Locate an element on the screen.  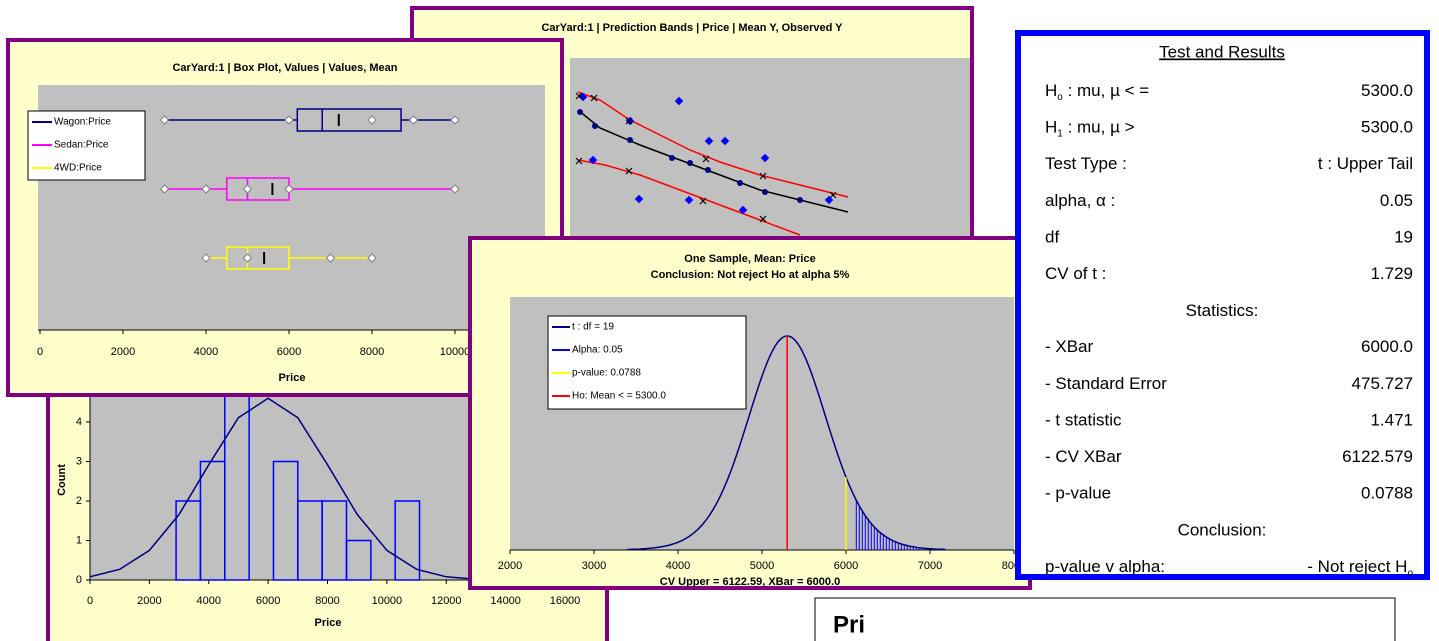
text-part: 1.471 is located at coordinates (1391, 420).